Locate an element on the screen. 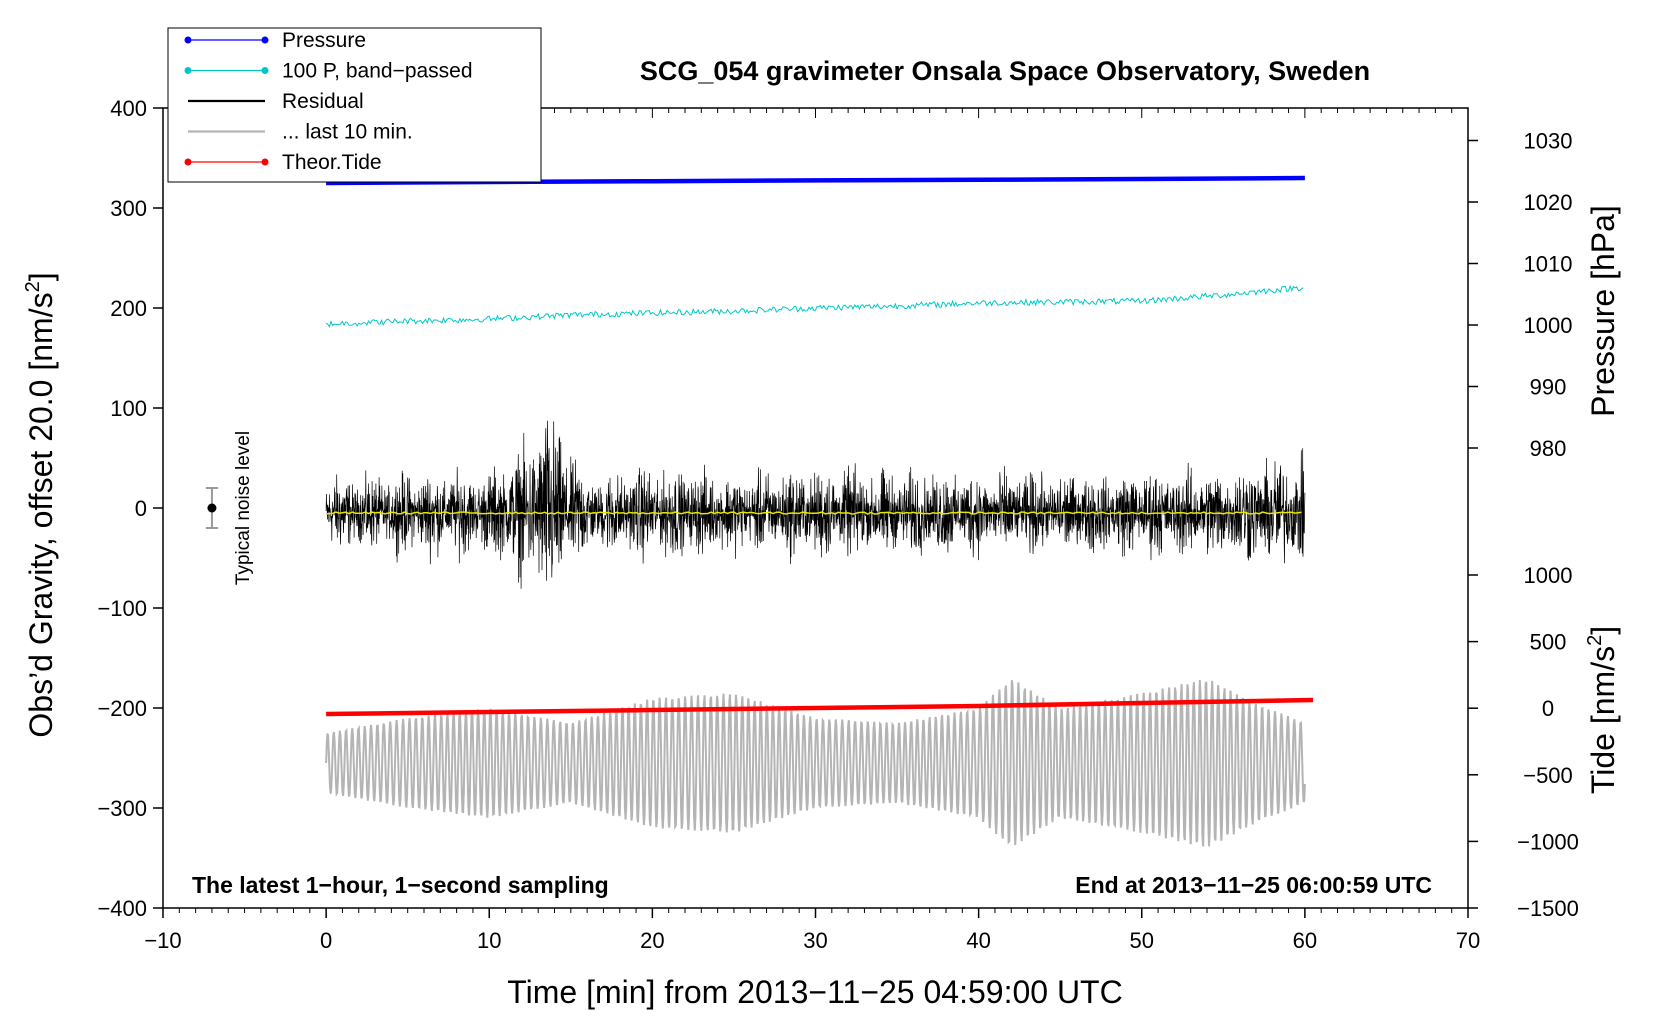  series-band-passed is located at coordinates (814, 306).